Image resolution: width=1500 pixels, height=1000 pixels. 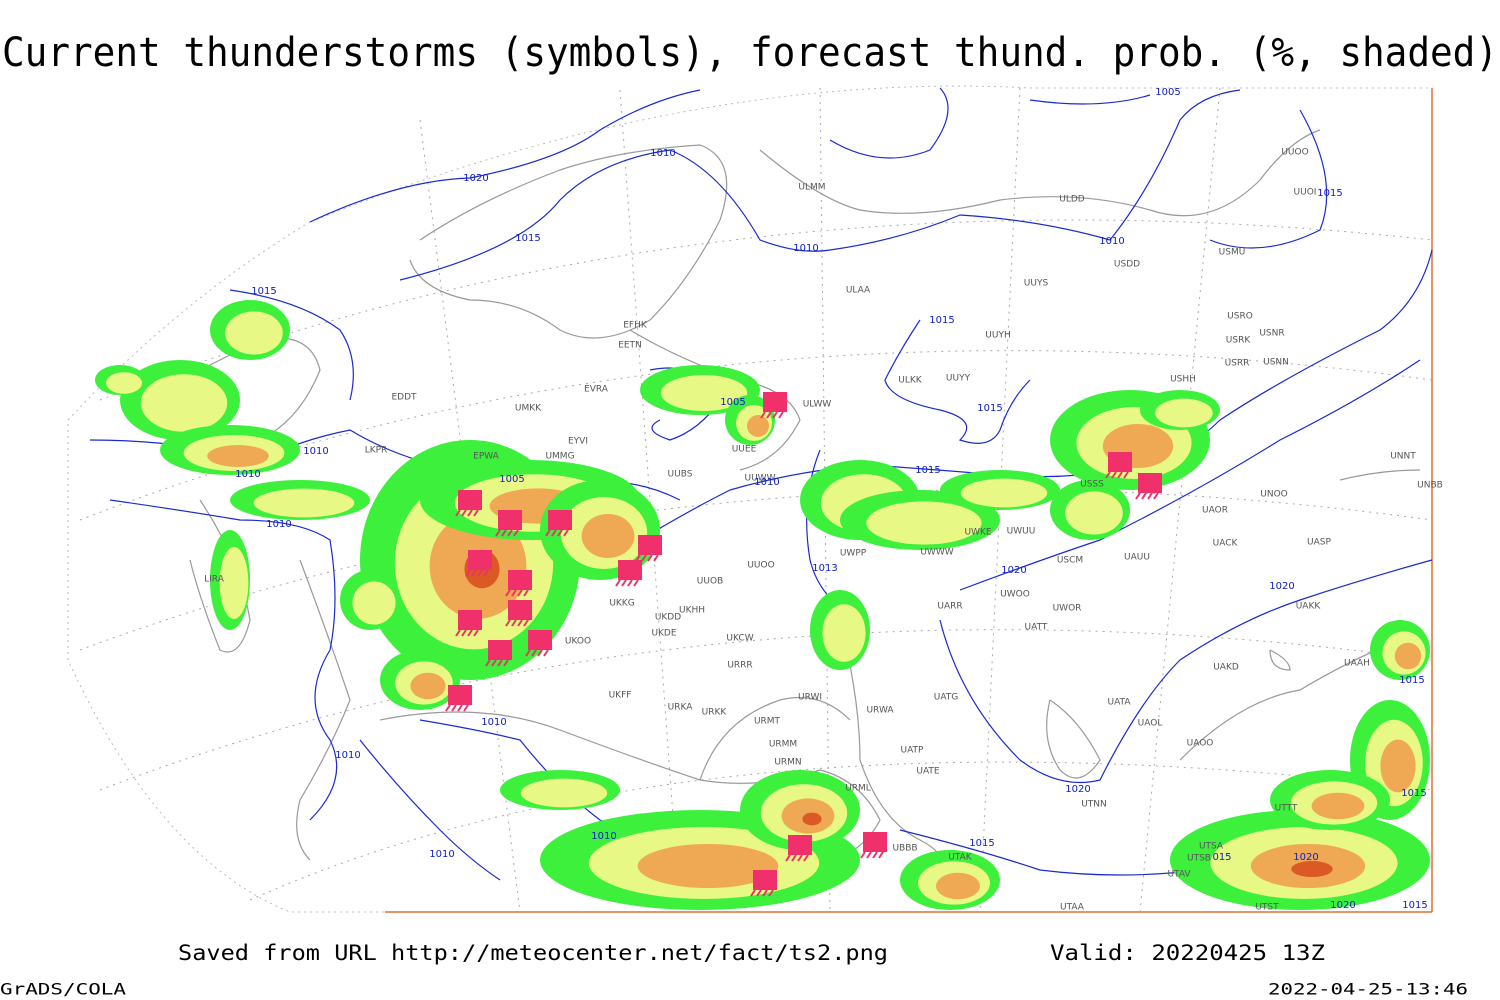 What do you see at coordinates (376, 451) in the screenshot?
I see `station-label: LKPR` at bounding box center [376, 451].